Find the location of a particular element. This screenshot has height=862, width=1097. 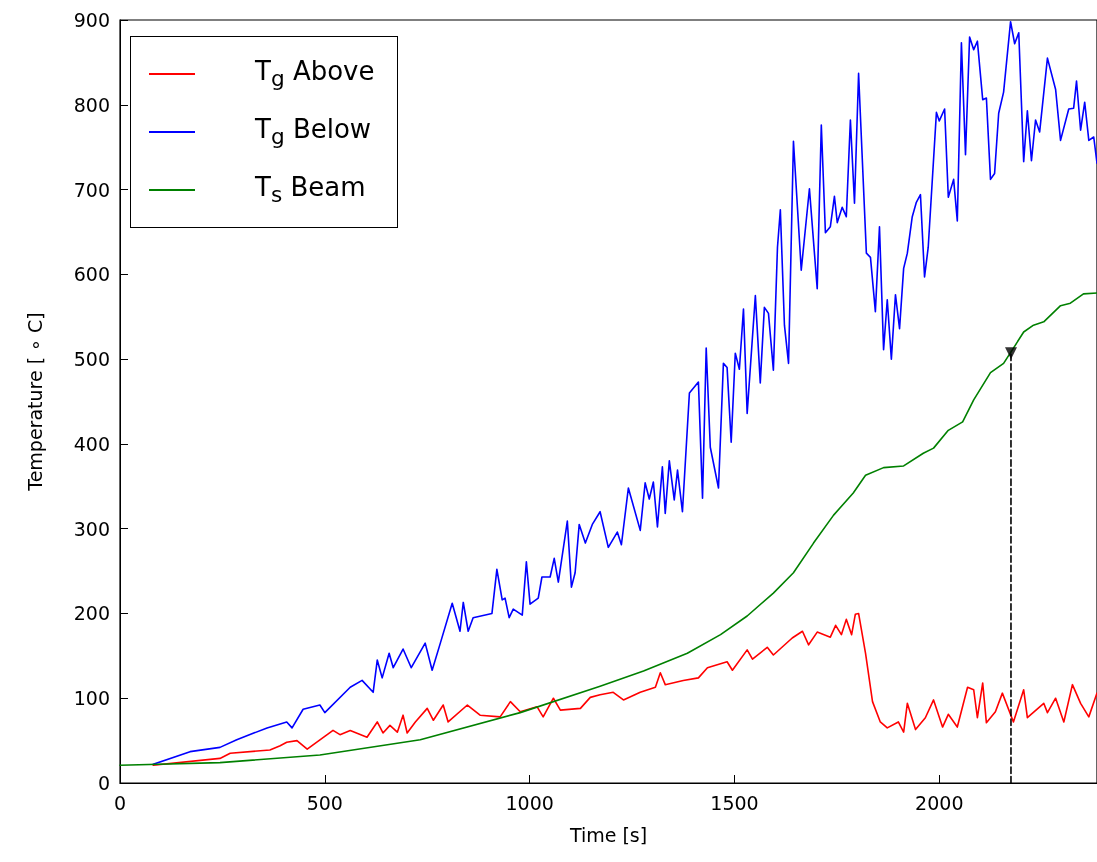

y-tick-label: 300 is located at coordinates (91, 528).